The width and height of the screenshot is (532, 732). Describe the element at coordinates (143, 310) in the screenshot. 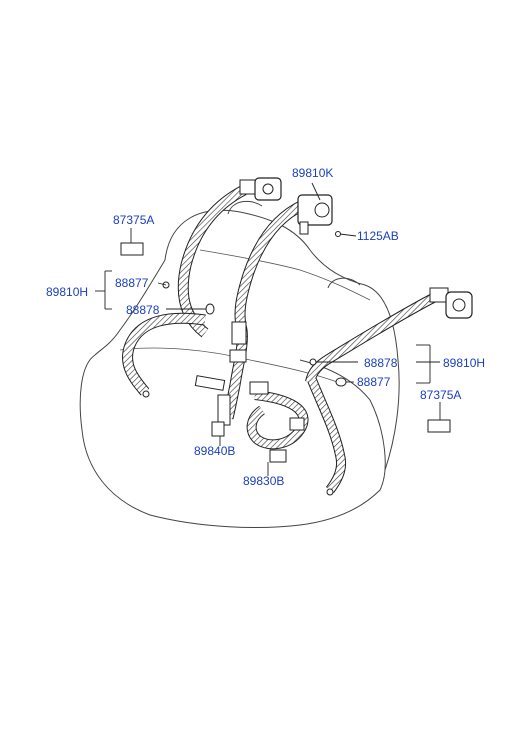

I see `callout-88878-left: 88878` at that location.